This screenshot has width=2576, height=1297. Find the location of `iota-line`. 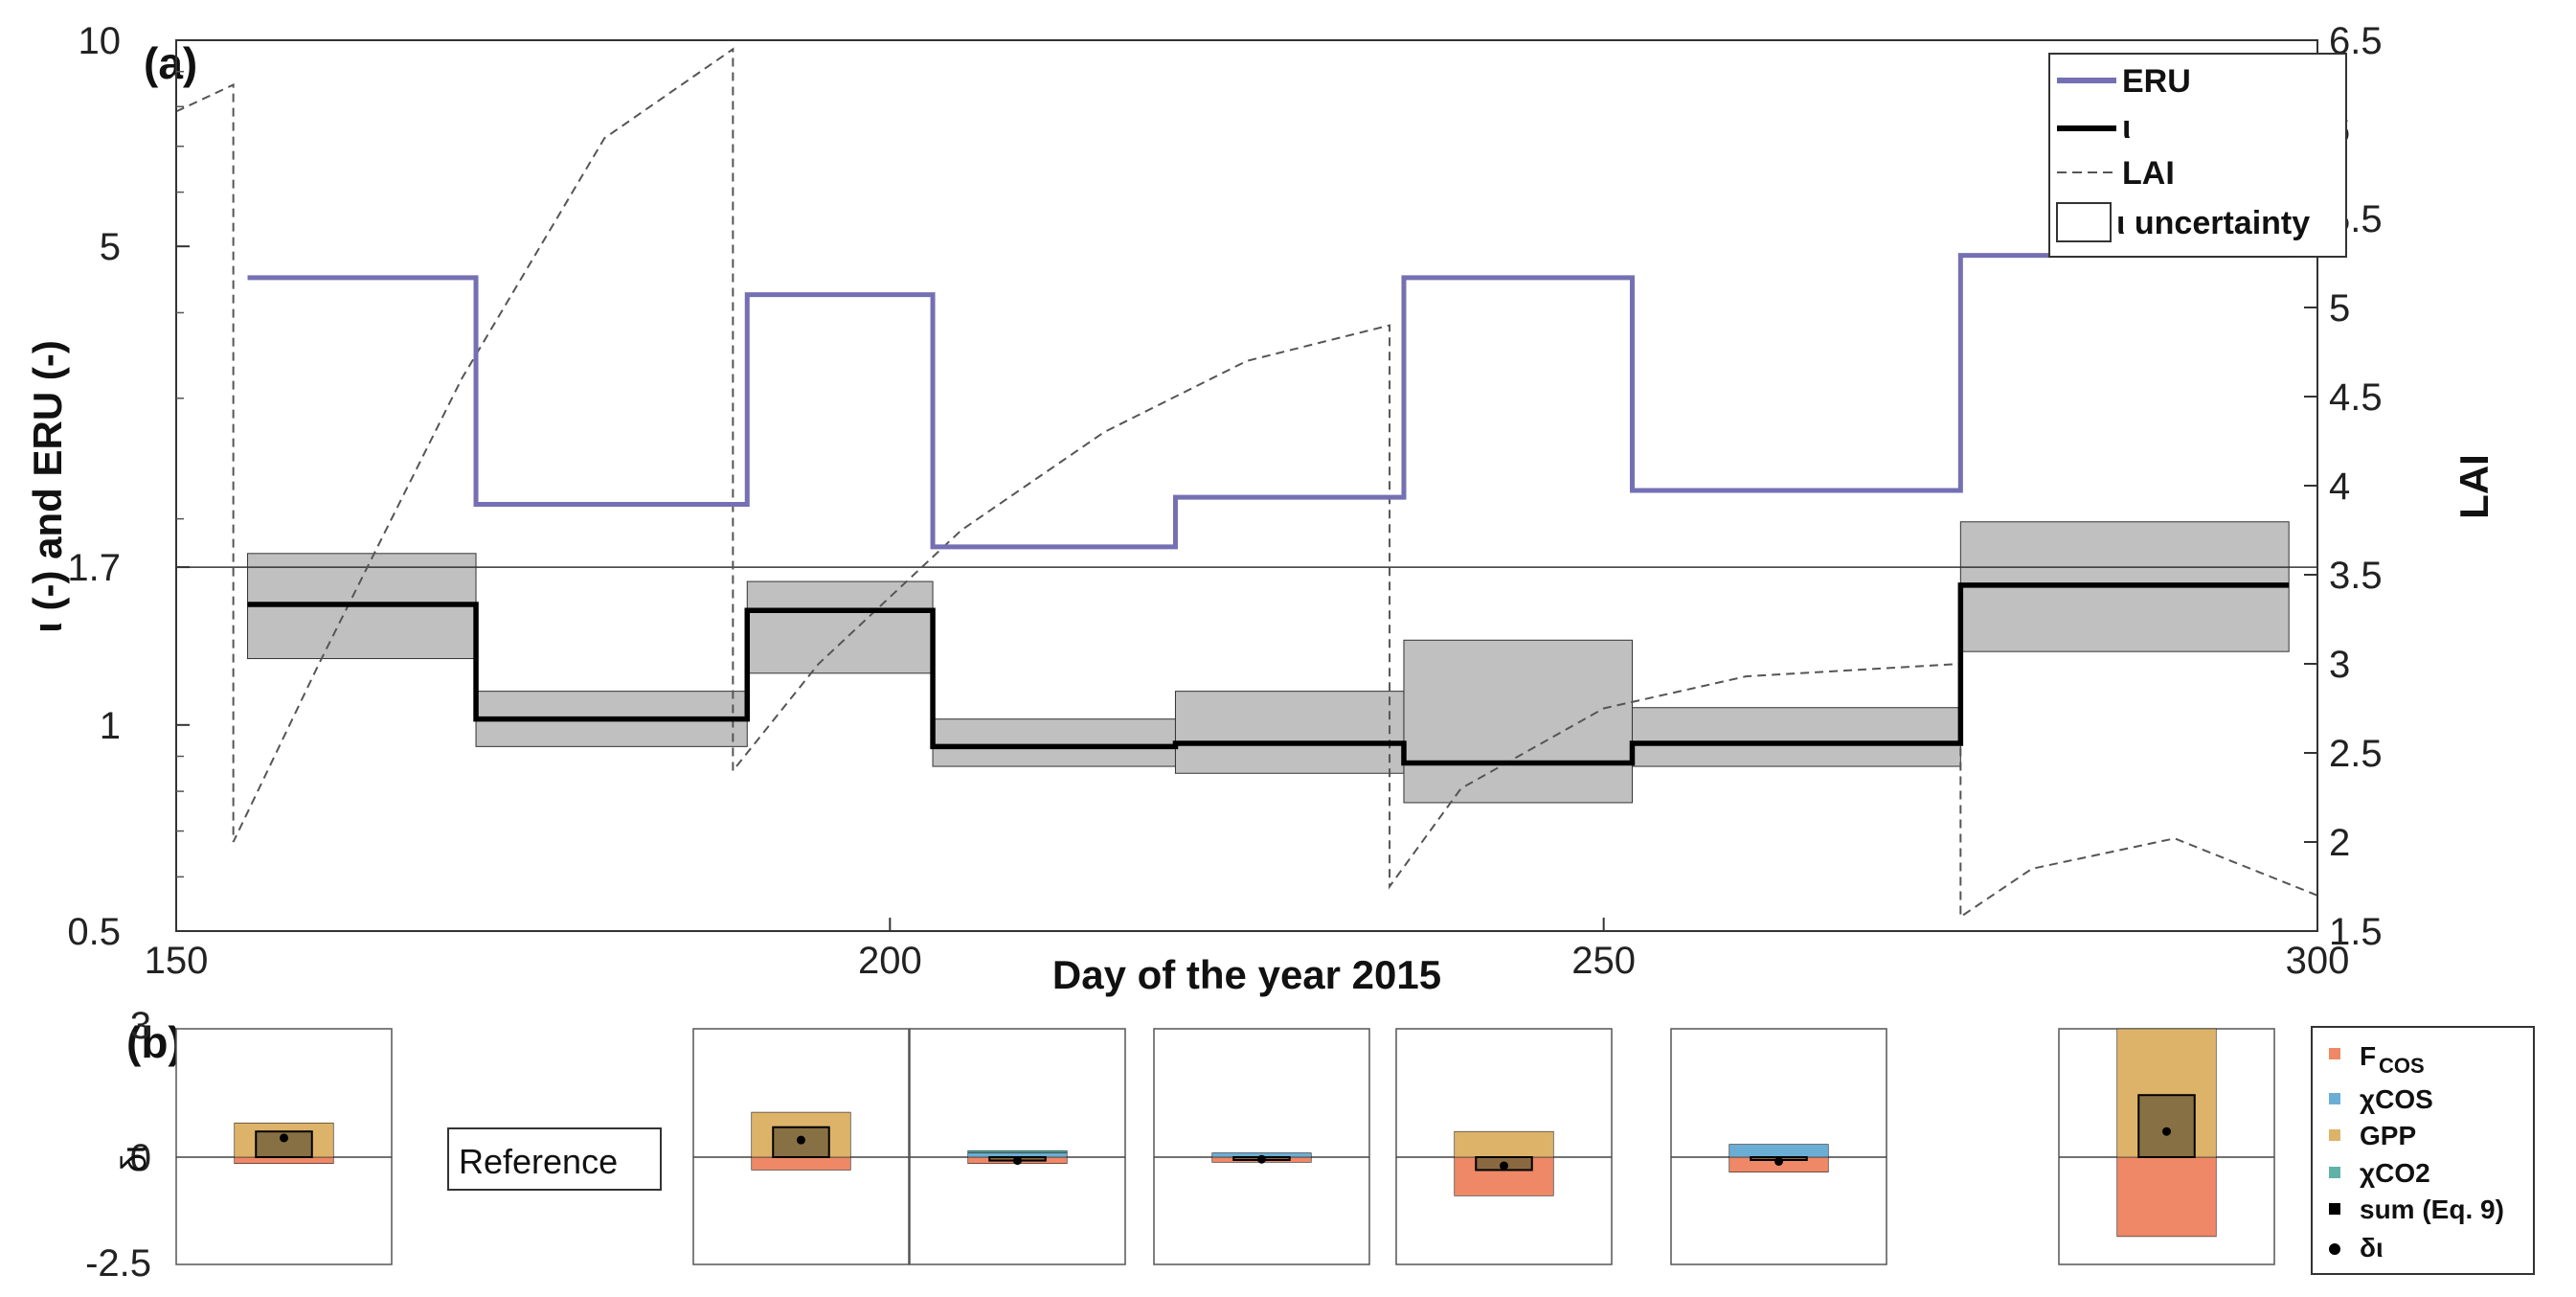

iota-line is located at coordinates (1268, 674).